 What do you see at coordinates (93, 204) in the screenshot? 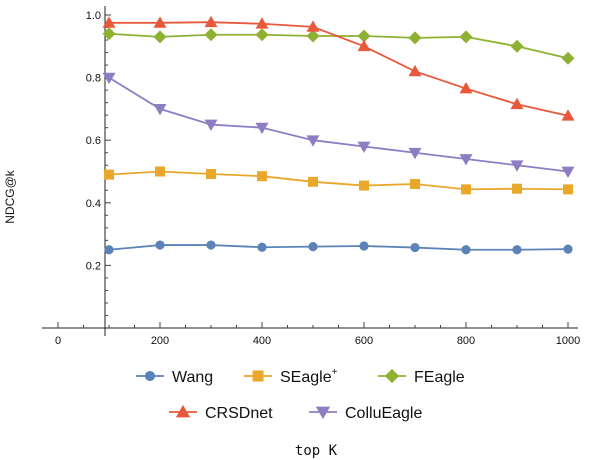
I see `y-tick-label: 0.4` at bounding box center [93, 204].